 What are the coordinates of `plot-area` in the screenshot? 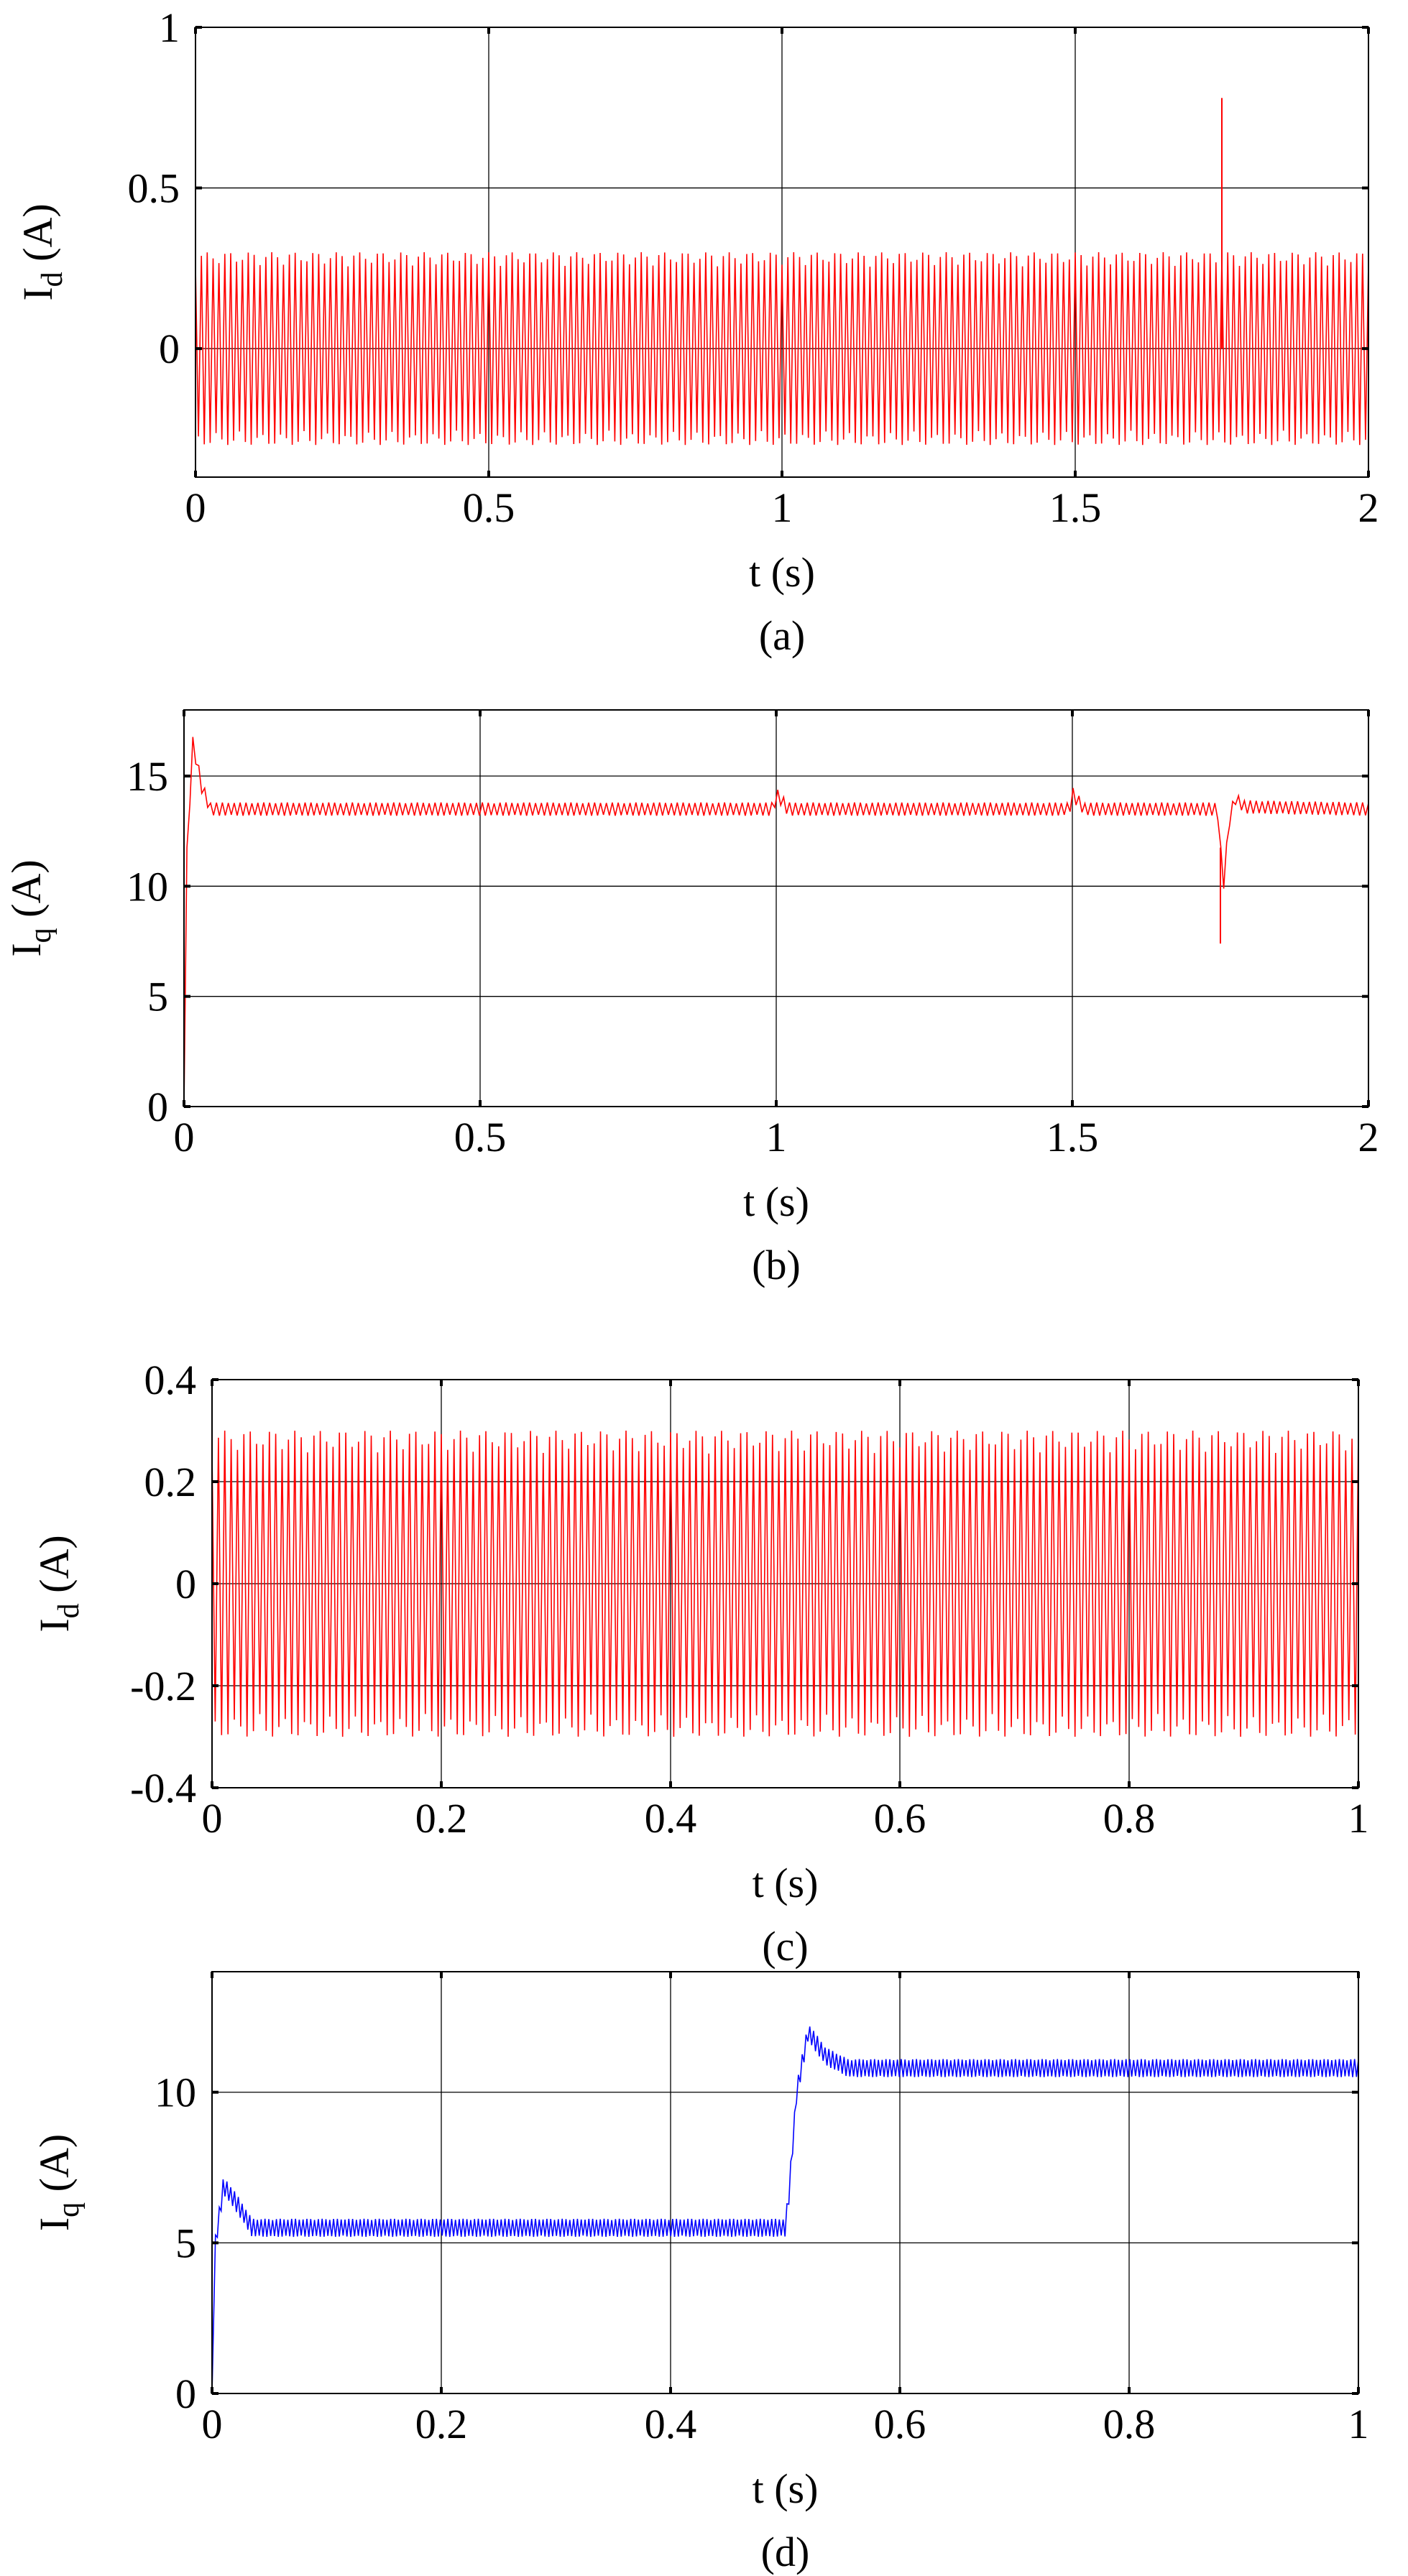 It's located at (785, 2182).